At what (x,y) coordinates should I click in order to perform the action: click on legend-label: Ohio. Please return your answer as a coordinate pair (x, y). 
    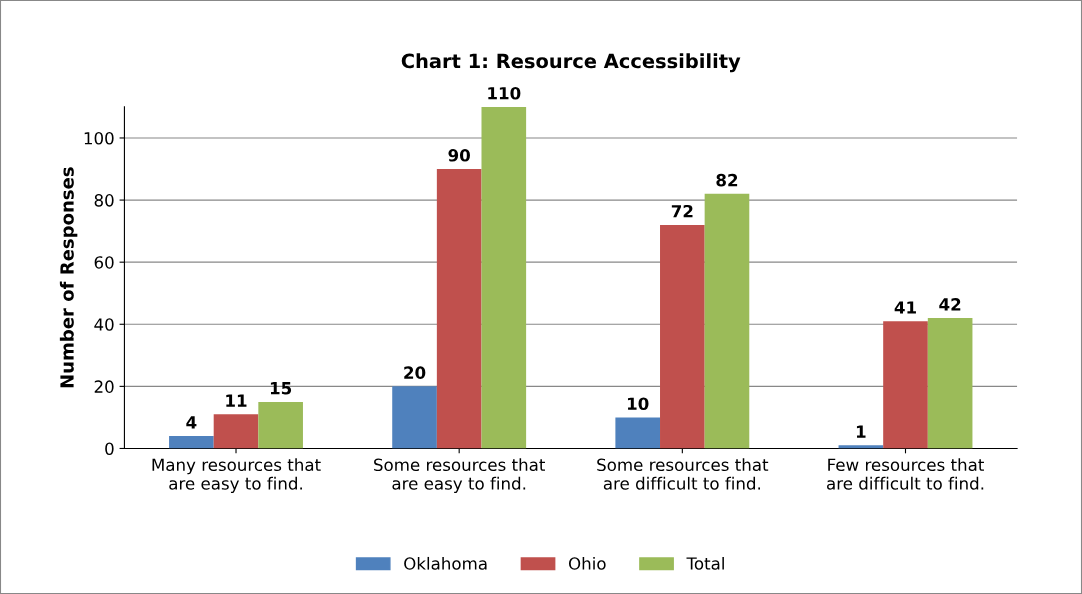
    Looking at the image, I should click on (587, 563).